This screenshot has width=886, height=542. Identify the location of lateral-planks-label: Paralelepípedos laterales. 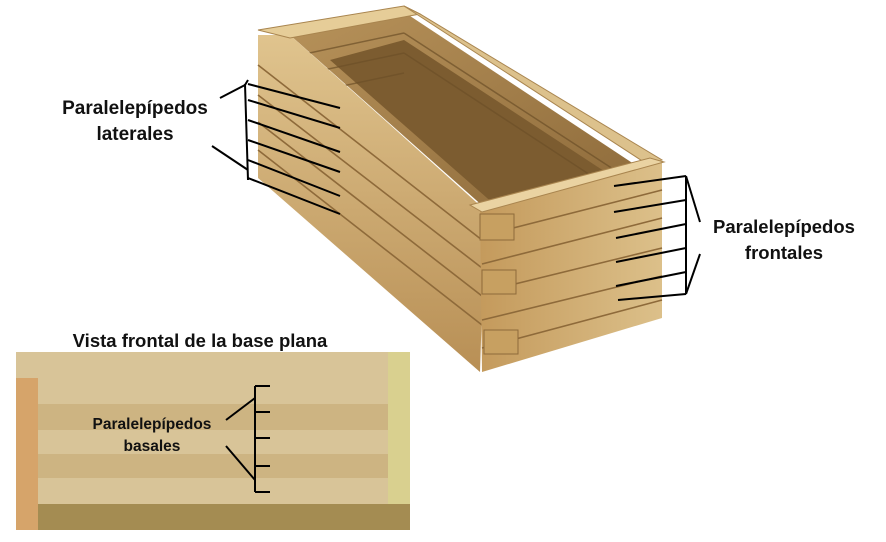
(135, 122).